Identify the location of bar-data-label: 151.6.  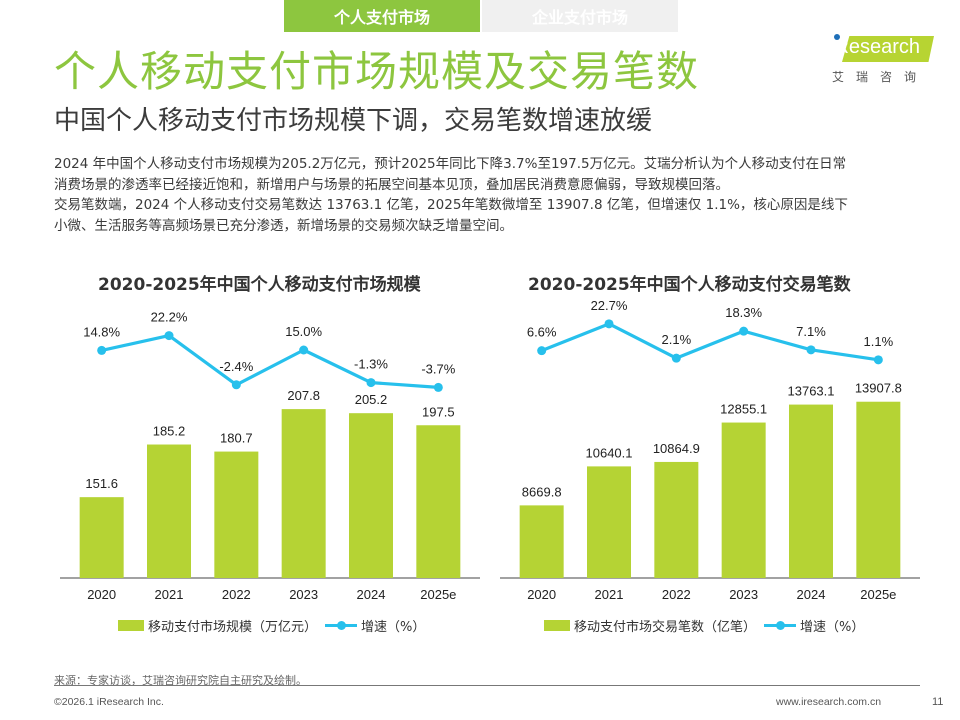
(101, 483).